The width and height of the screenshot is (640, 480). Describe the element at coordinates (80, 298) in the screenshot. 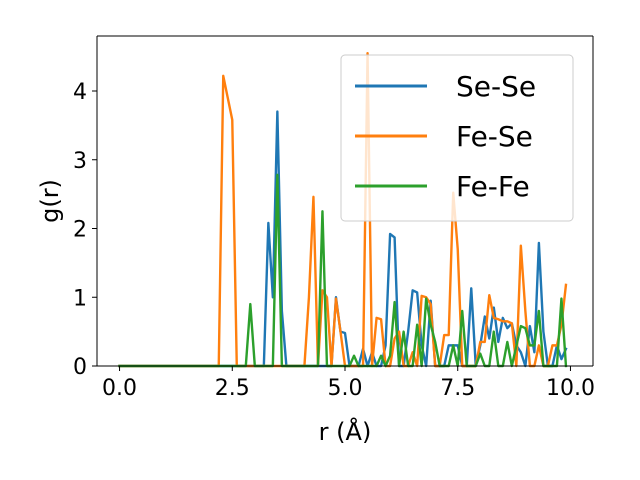

I see `y-tick-label: 1` at that location.